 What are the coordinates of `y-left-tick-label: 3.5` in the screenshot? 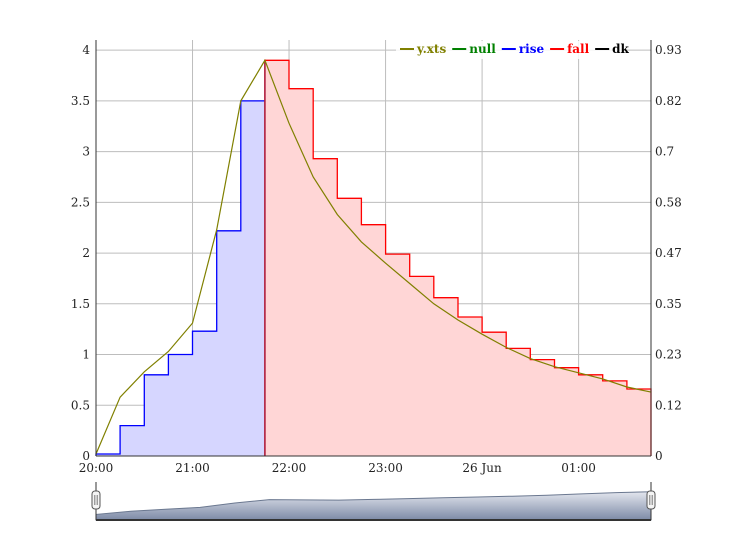 It's located at (80, 101).